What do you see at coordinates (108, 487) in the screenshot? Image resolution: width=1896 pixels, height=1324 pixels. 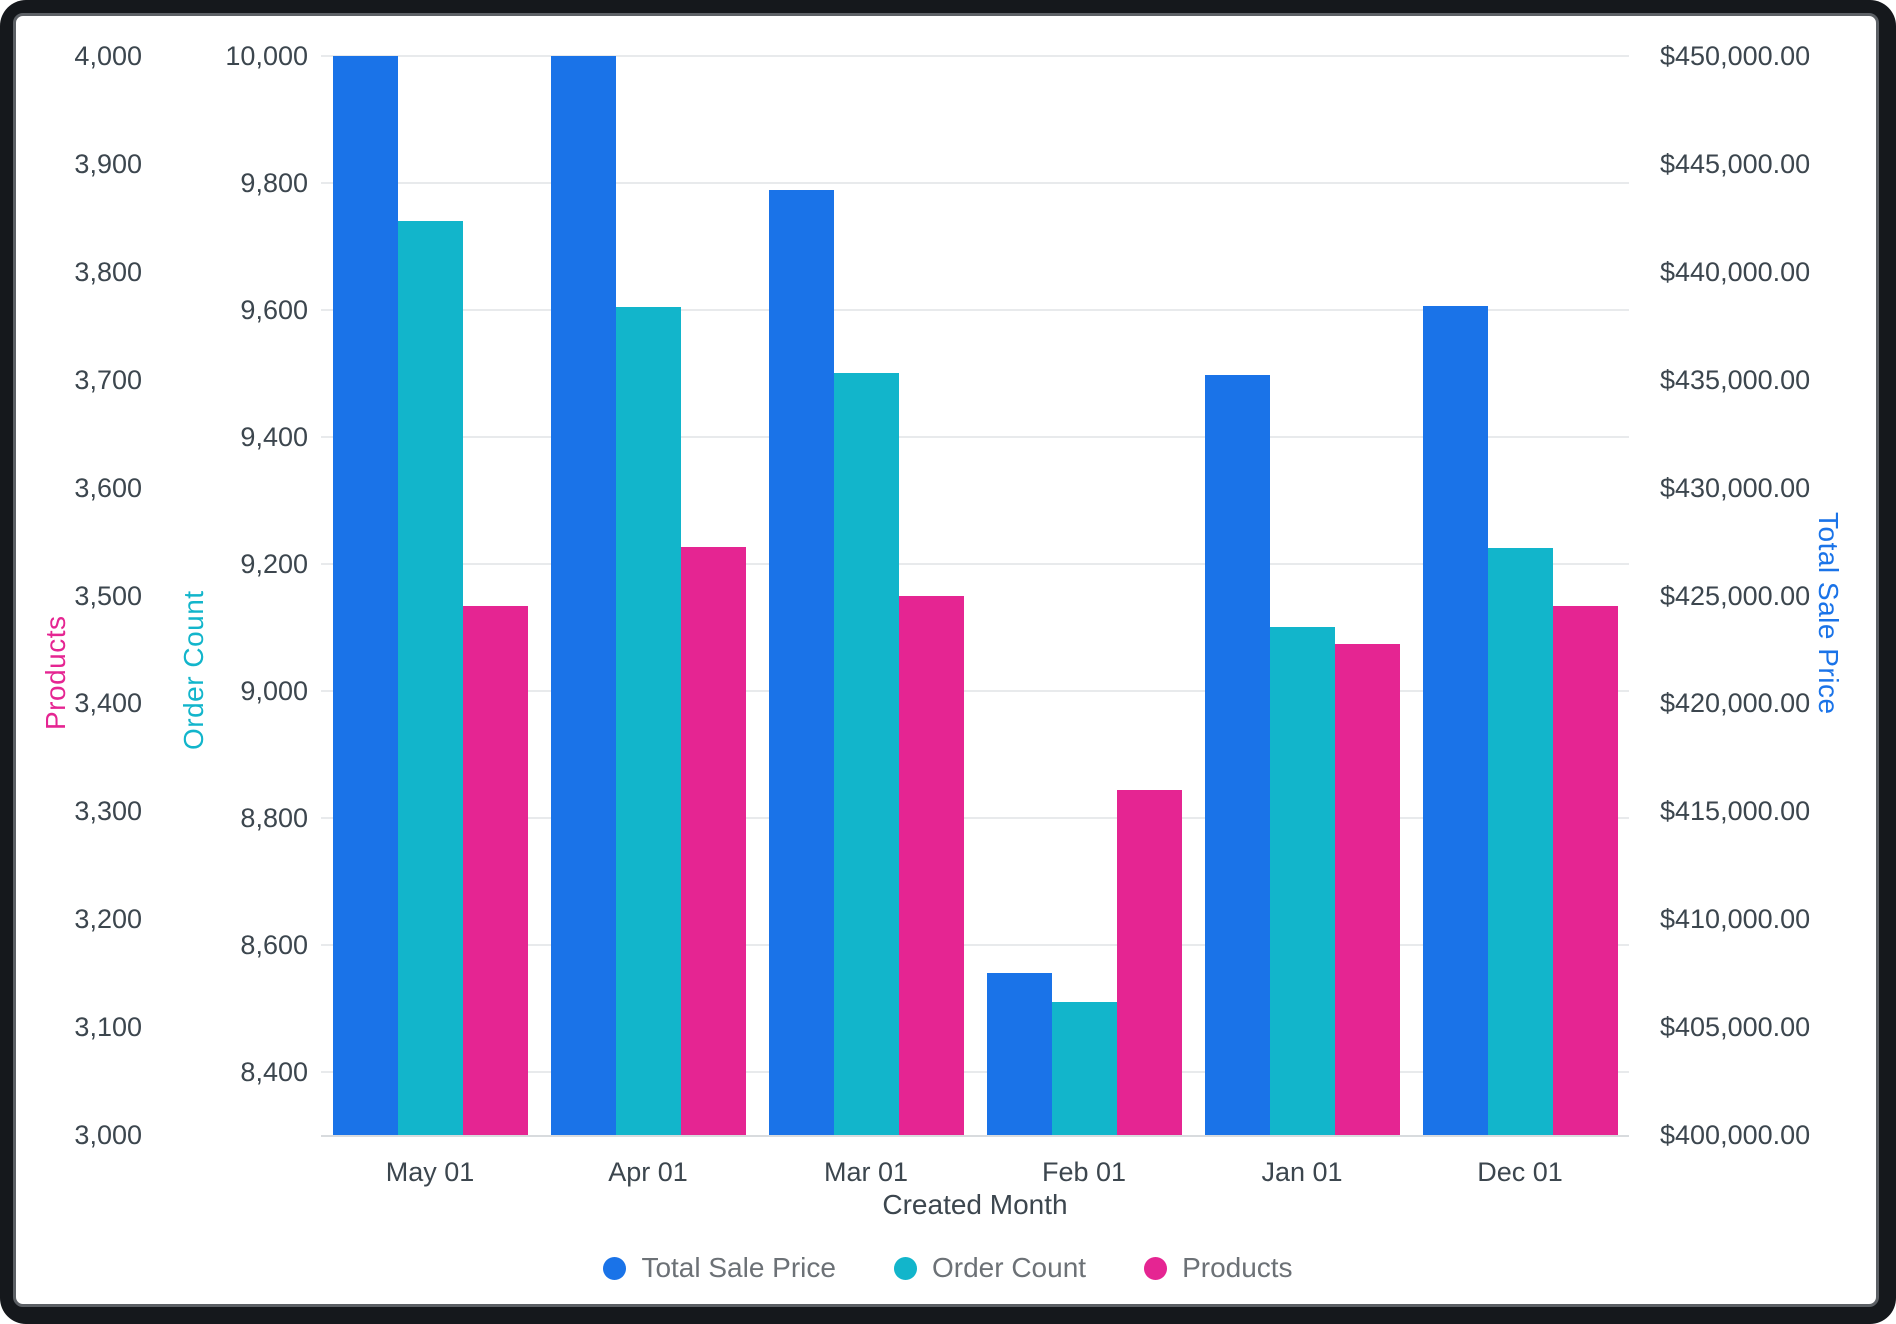 I see `products-tick: 3,600` at bounding box center [108, 487].